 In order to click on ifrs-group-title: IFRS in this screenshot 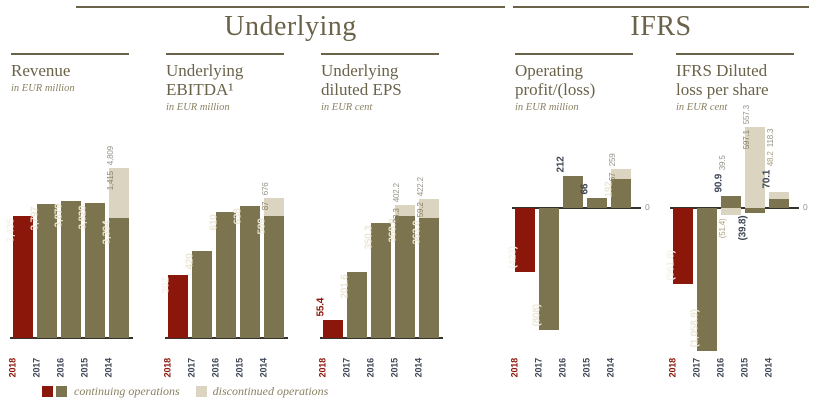, I will do `click(661, 26)`.